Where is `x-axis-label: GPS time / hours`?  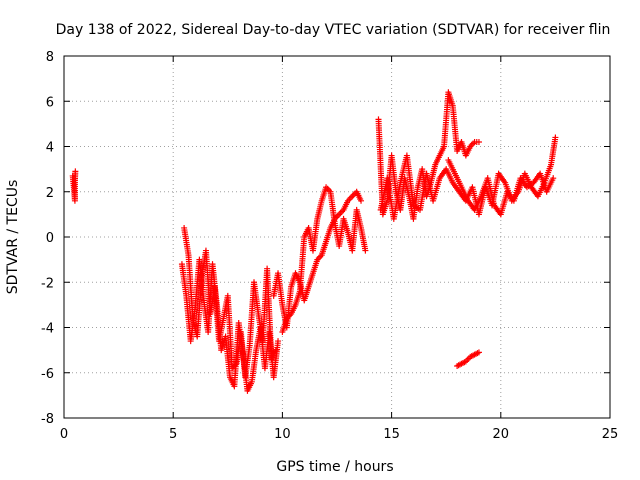 x-axis-label: GPS time / hours is located at coordinates (334, 467).